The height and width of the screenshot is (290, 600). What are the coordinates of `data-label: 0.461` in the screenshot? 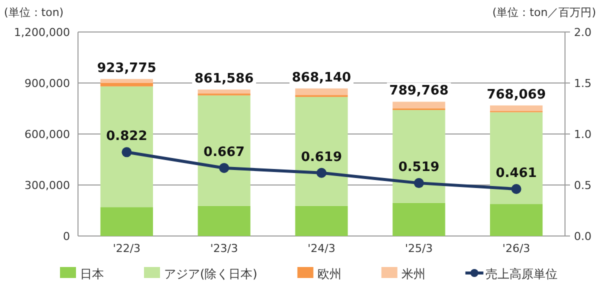 It's located at (516, 173).